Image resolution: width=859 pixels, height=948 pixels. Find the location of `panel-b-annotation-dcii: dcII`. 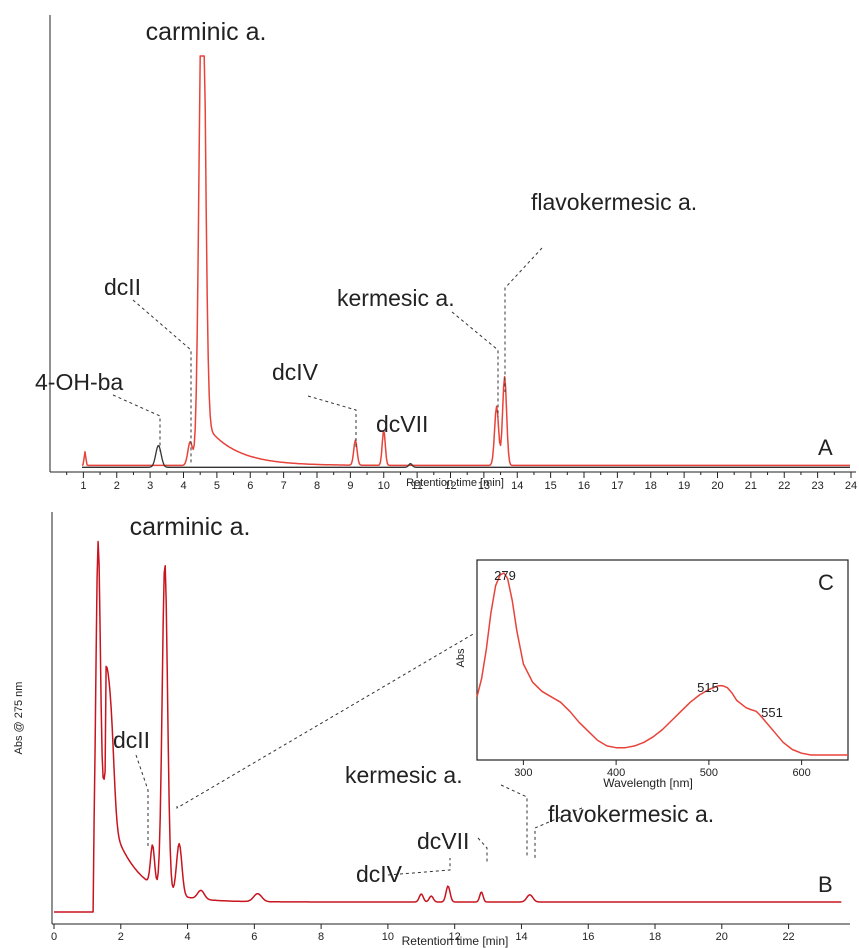

panel-b-annotation-dcii: dcII is located at coordinates (131, 740).